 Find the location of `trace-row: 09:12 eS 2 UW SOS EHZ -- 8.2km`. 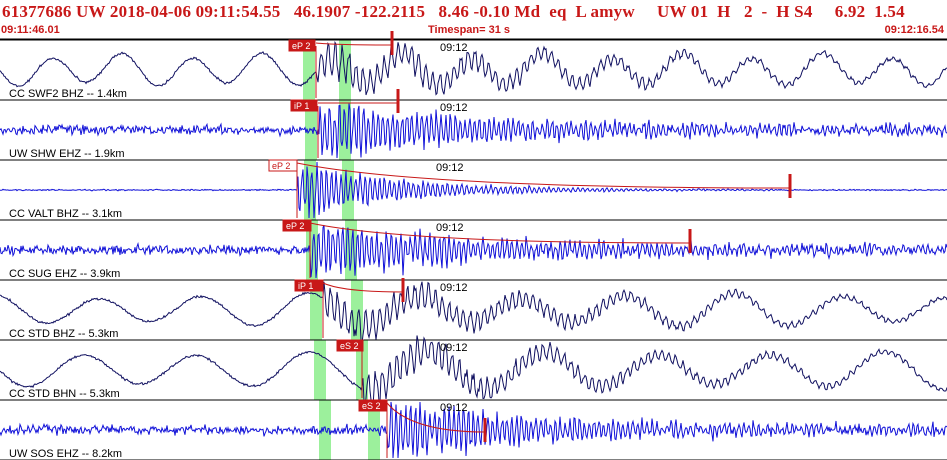

trace-row: 09:12 eS 2 UW SOS EHZ -- 8.2km is located at coordinates (473, 429).